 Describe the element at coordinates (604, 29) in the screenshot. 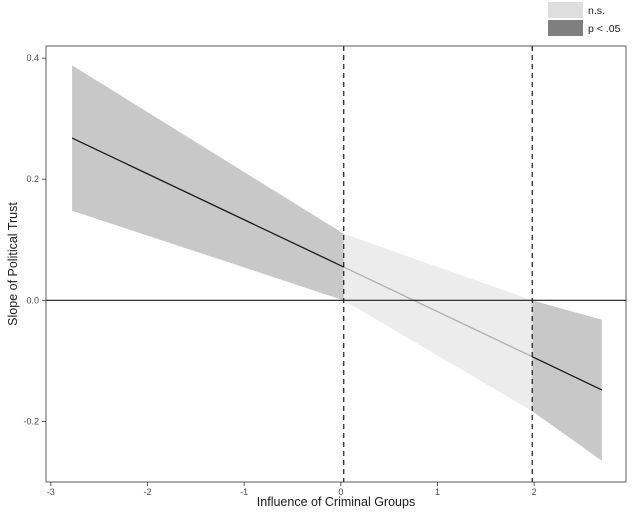

I see `legend-label-significant: p < .05` at that location.